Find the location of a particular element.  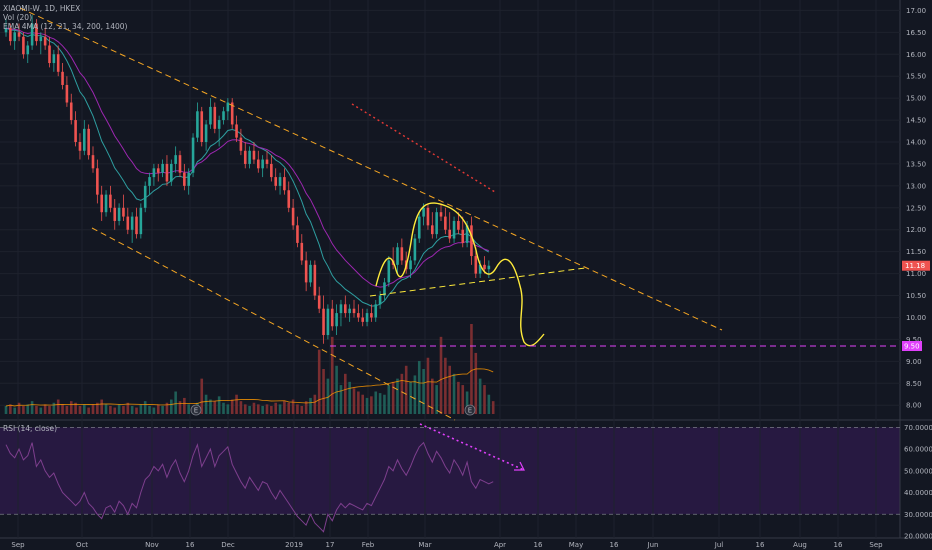

price-tick-label: 10.50 is located at coordinates (916, 296).